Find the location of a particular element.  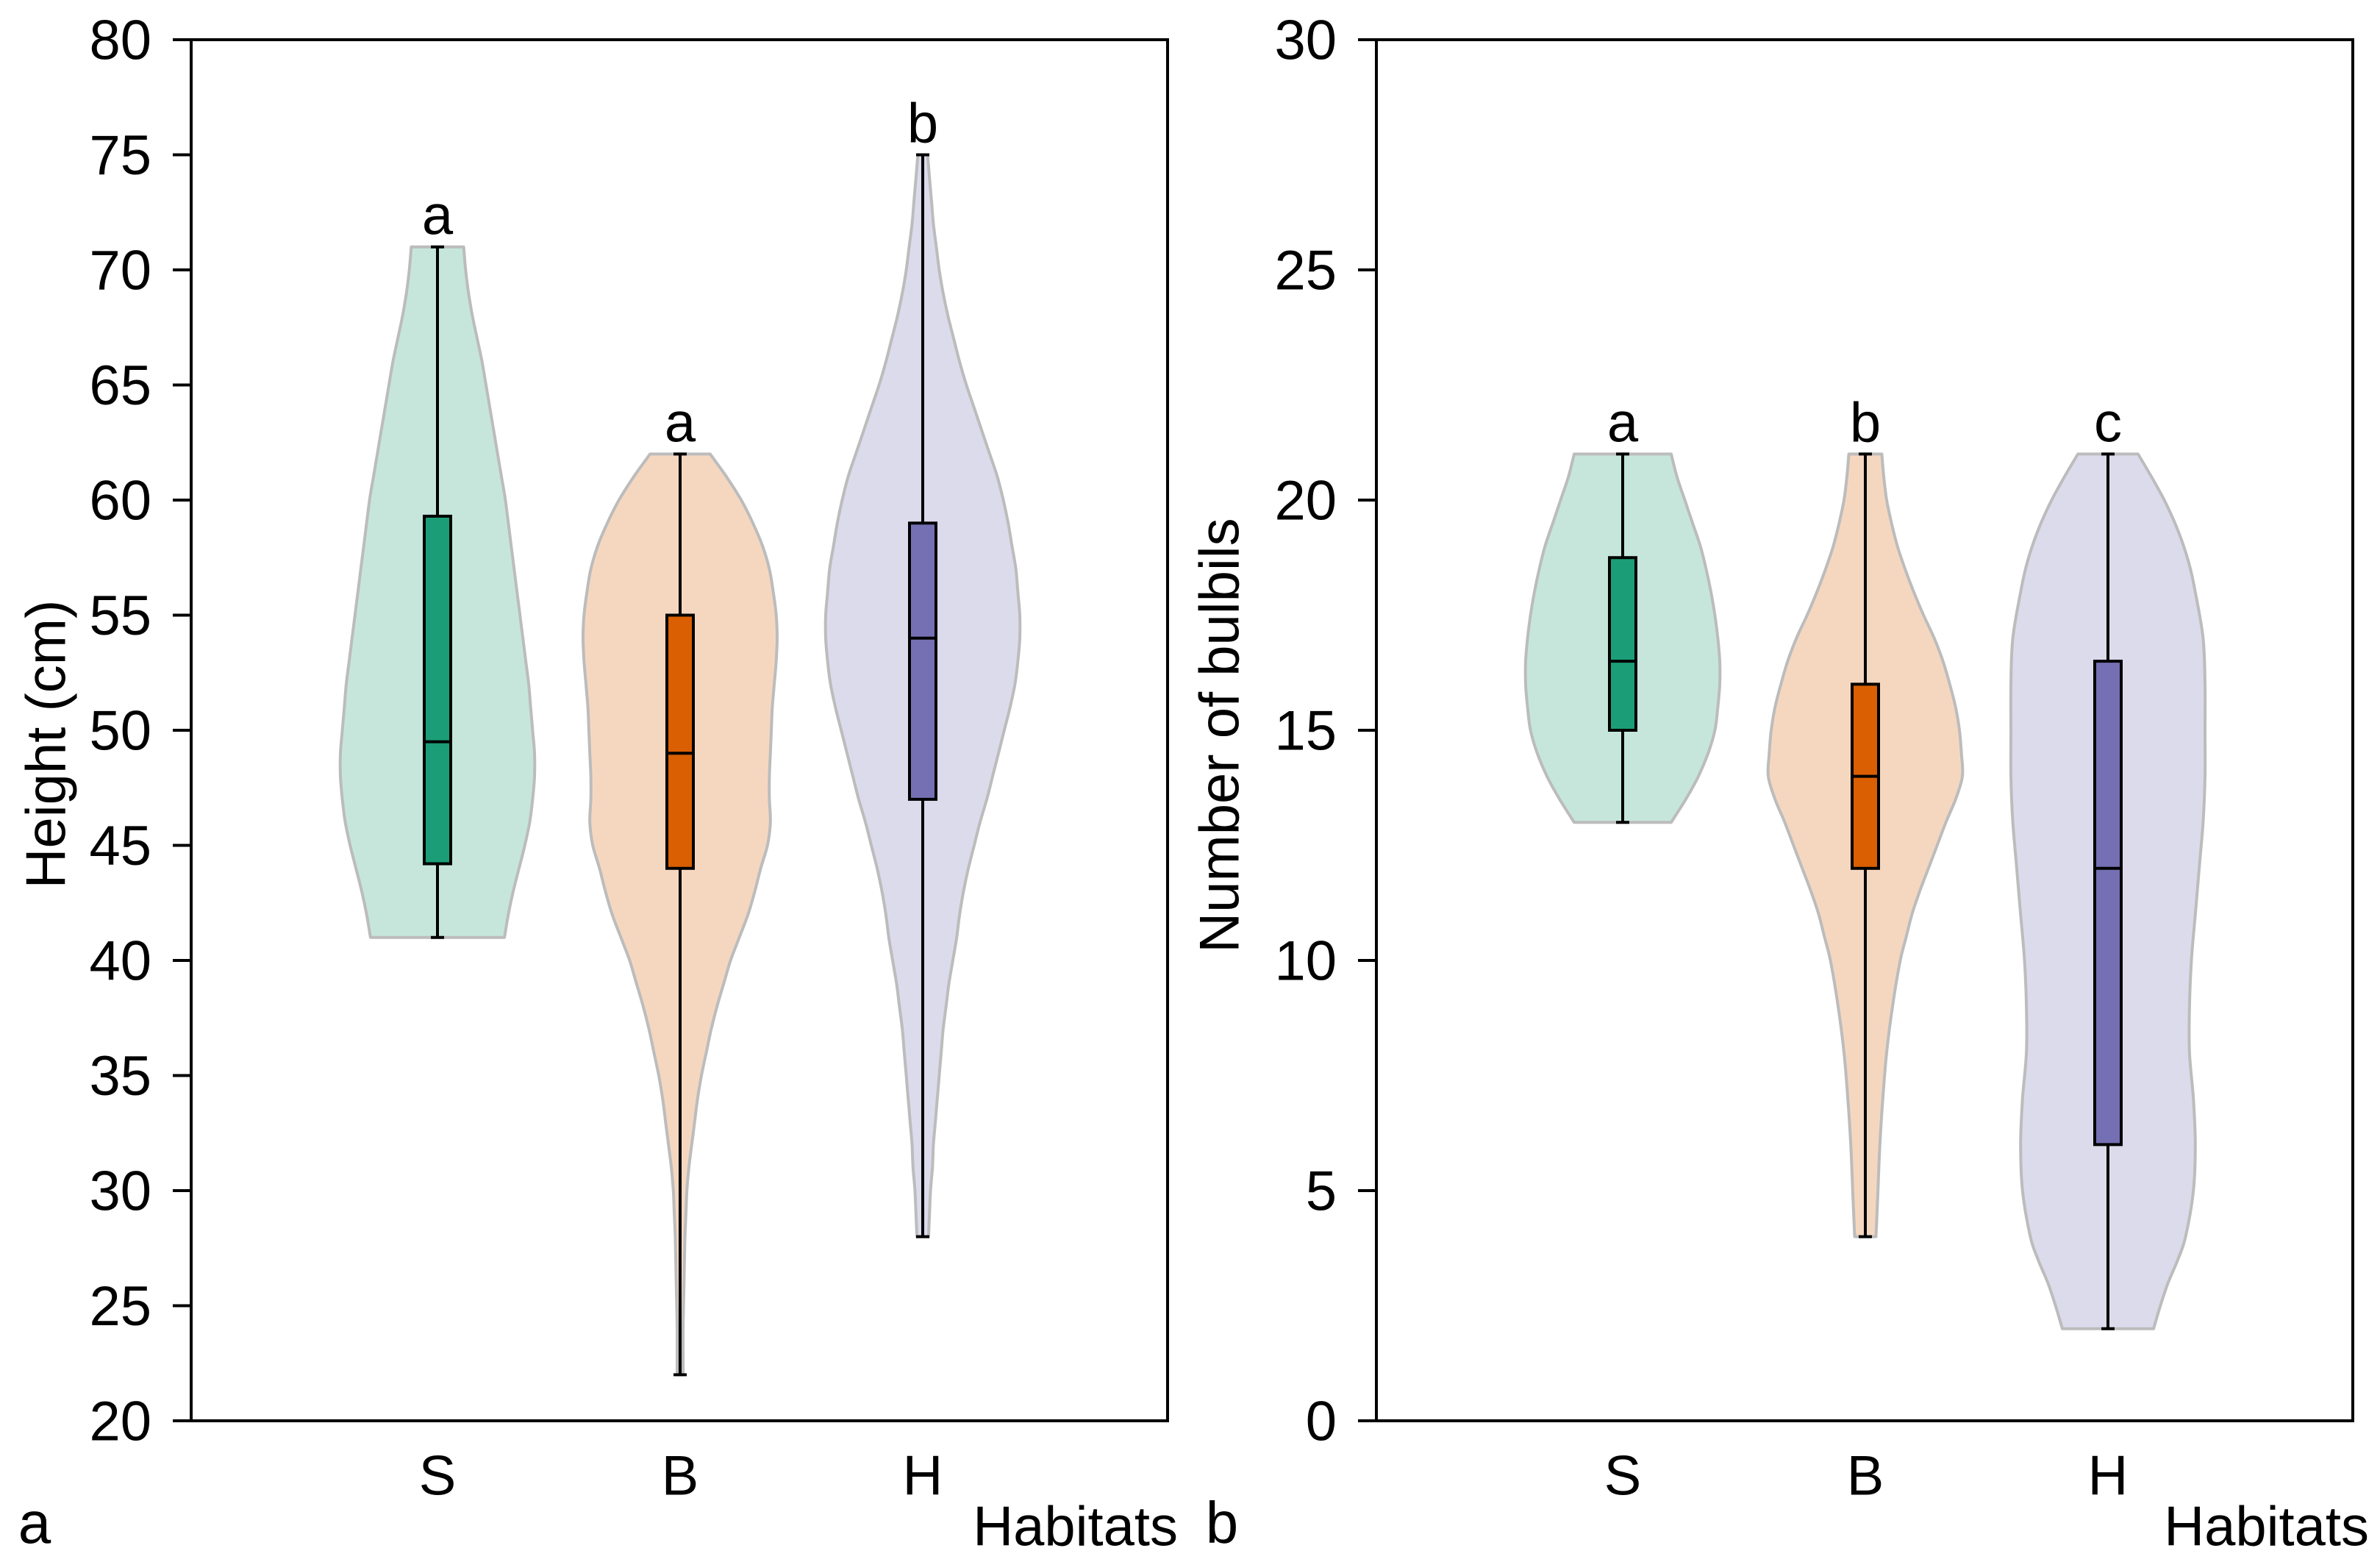

y-tick-label: 5 is located at coordinates (1321, 1191).